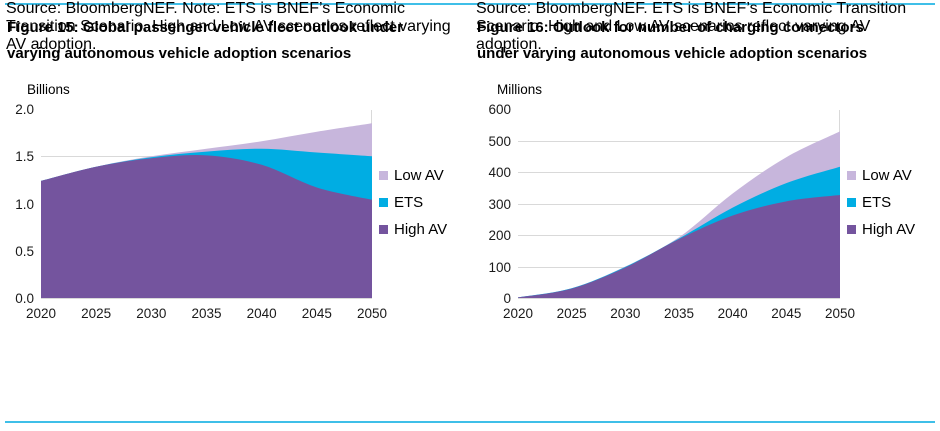  I want to click on y-tick-label-0.5: 0.5, so click(24, 251).